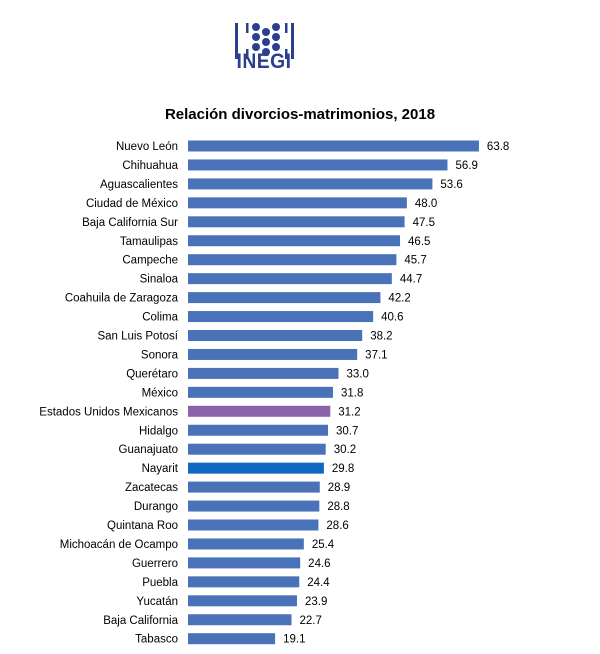 The height and width of the screenshot is (654, 600). I want to click on value-label-baja-california-sur: 47.5, so click(424, 223).